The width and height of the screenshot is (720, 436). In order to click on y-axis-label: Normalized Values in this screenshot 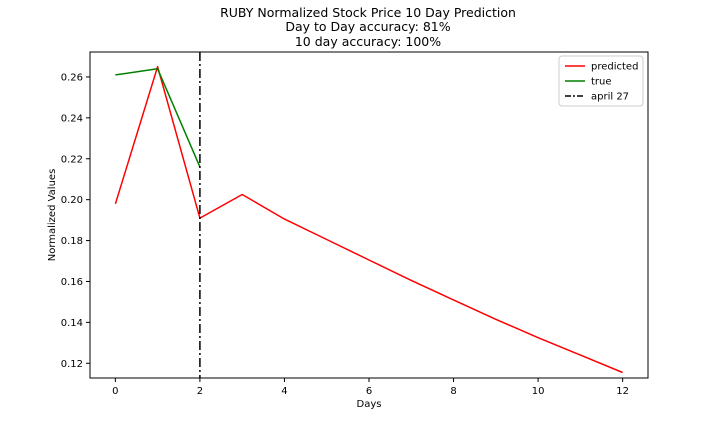, I will do `click(52, 215)`.